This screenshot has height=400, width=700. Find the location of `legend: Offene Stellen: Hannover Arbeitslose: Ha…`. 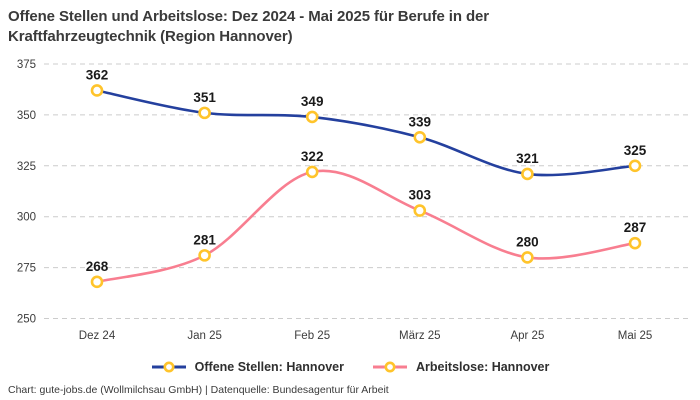

legend: Offene Stellen: Hannover Arbeitslose: Ha… is located at coordinates (350, 367).